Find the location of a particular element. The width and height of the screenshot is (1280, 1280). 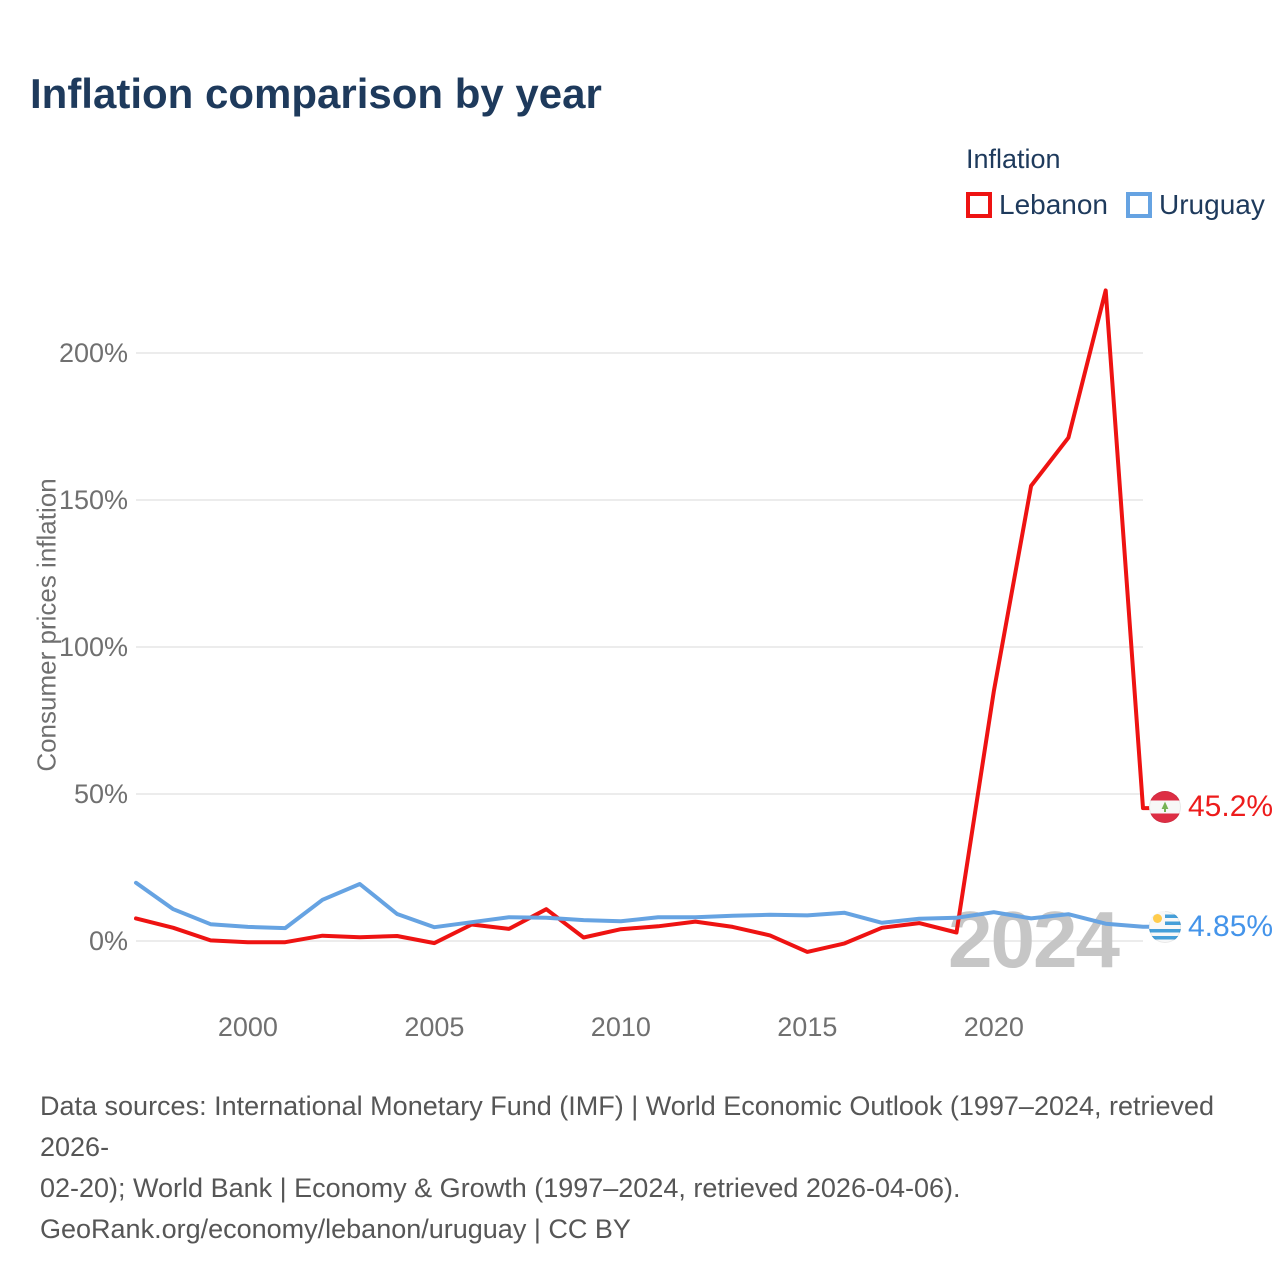

legend-item-uruguay: Uruguay is located at coordinates (1195, 205).